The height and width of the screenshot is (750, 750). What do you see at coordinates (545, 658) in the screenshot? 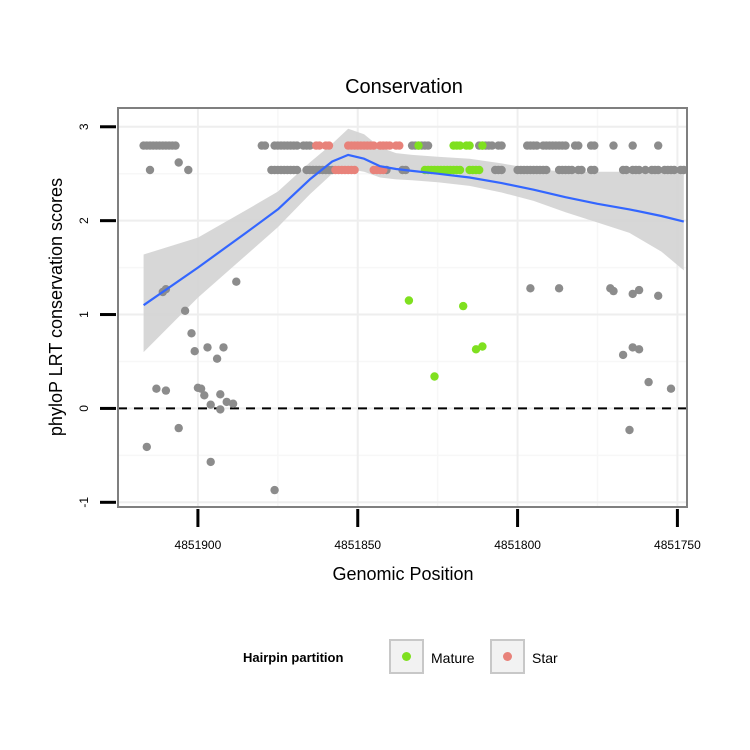
I see `legend-label-star: Star` at bounding box center [545, 658].